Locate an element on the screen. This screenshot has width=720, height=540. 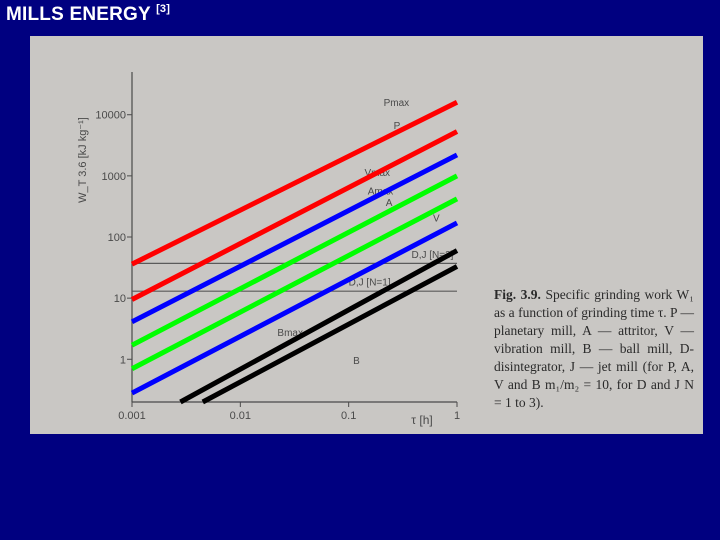
y-tick-label: 10000 is located at coordinates (110, 116).